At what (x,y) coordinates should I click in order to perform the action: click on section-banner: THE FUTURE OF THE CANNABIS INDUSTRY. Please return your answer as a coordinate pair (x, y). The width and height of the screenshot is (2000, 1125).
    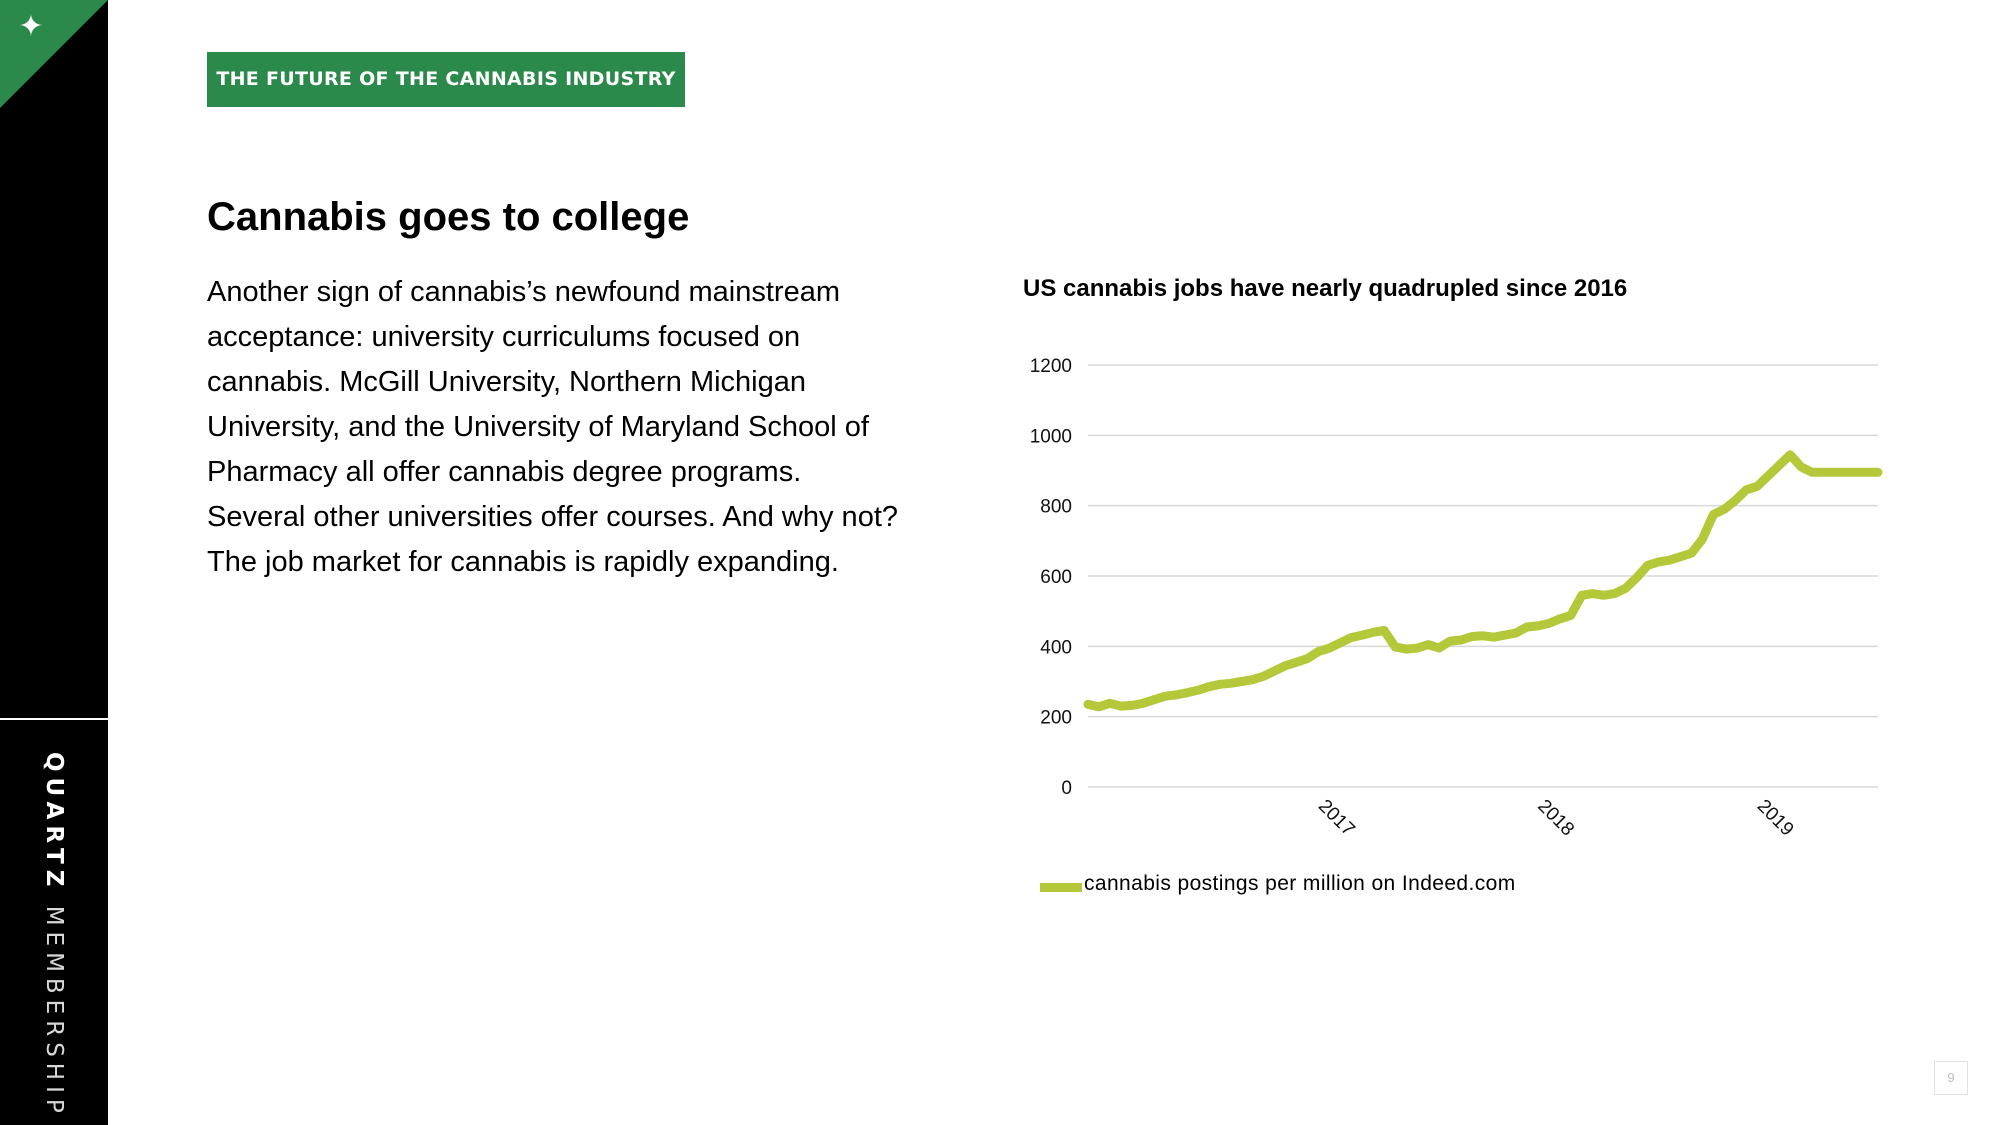
    Looking at the image, I should click on (446, 79).